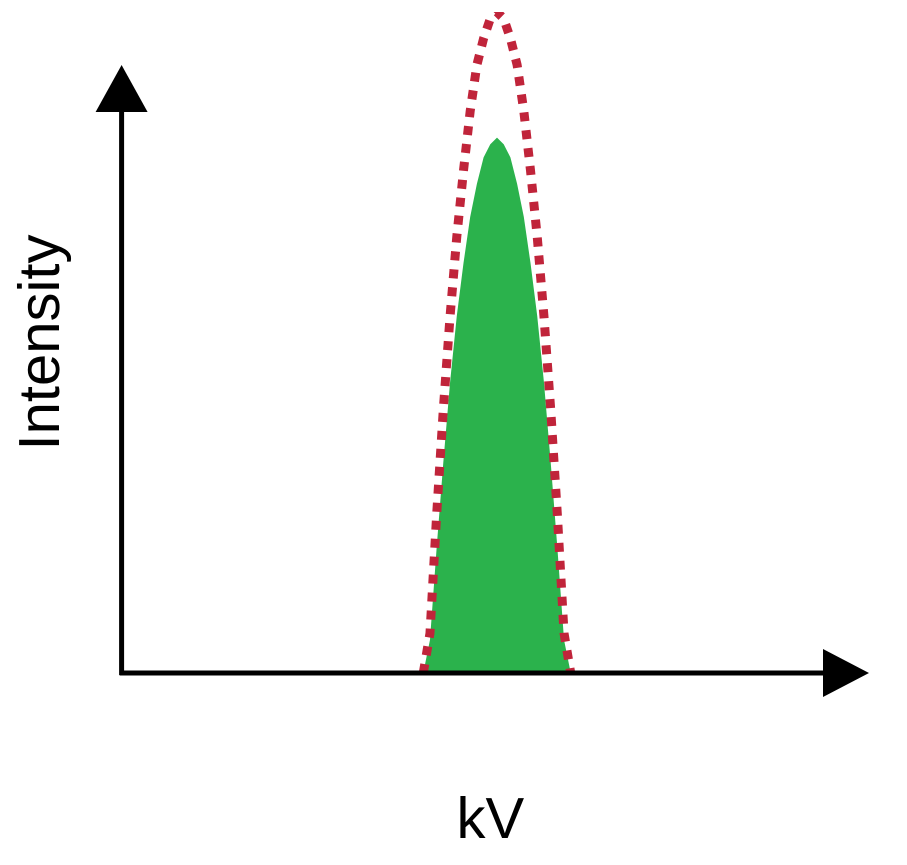  What do you see at coordinates (39, 342) in the screenshot?
I see `y-axis-title: Intensity` at bounding box center [39, 342].